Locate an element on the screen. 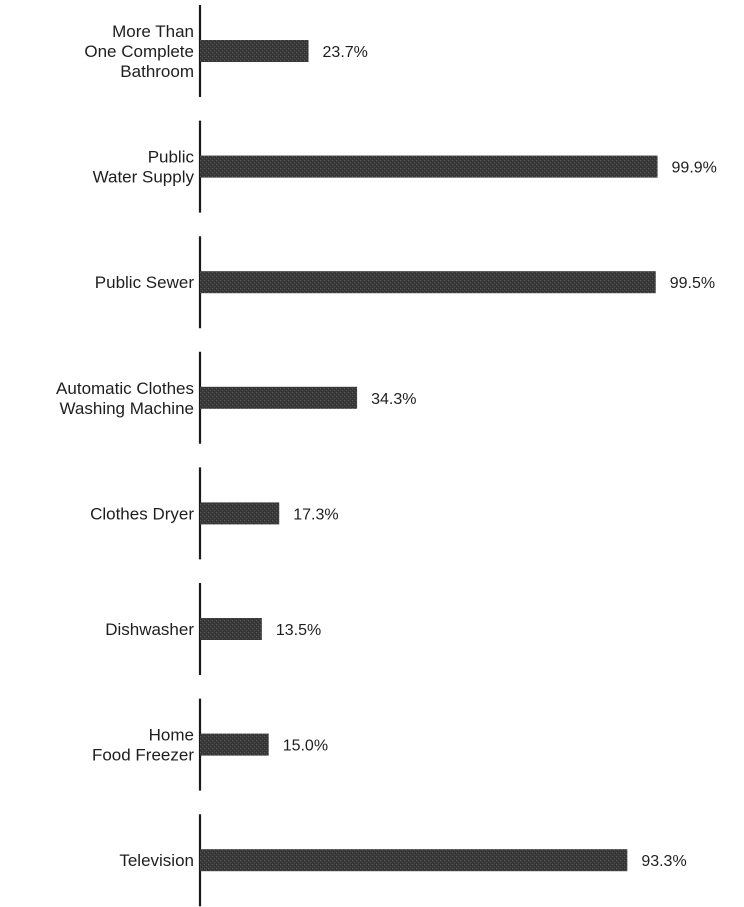 Image resolution: width=744 pixels, height=907 pixels. value-label: 15.0% is located at coordinates (305, 746).